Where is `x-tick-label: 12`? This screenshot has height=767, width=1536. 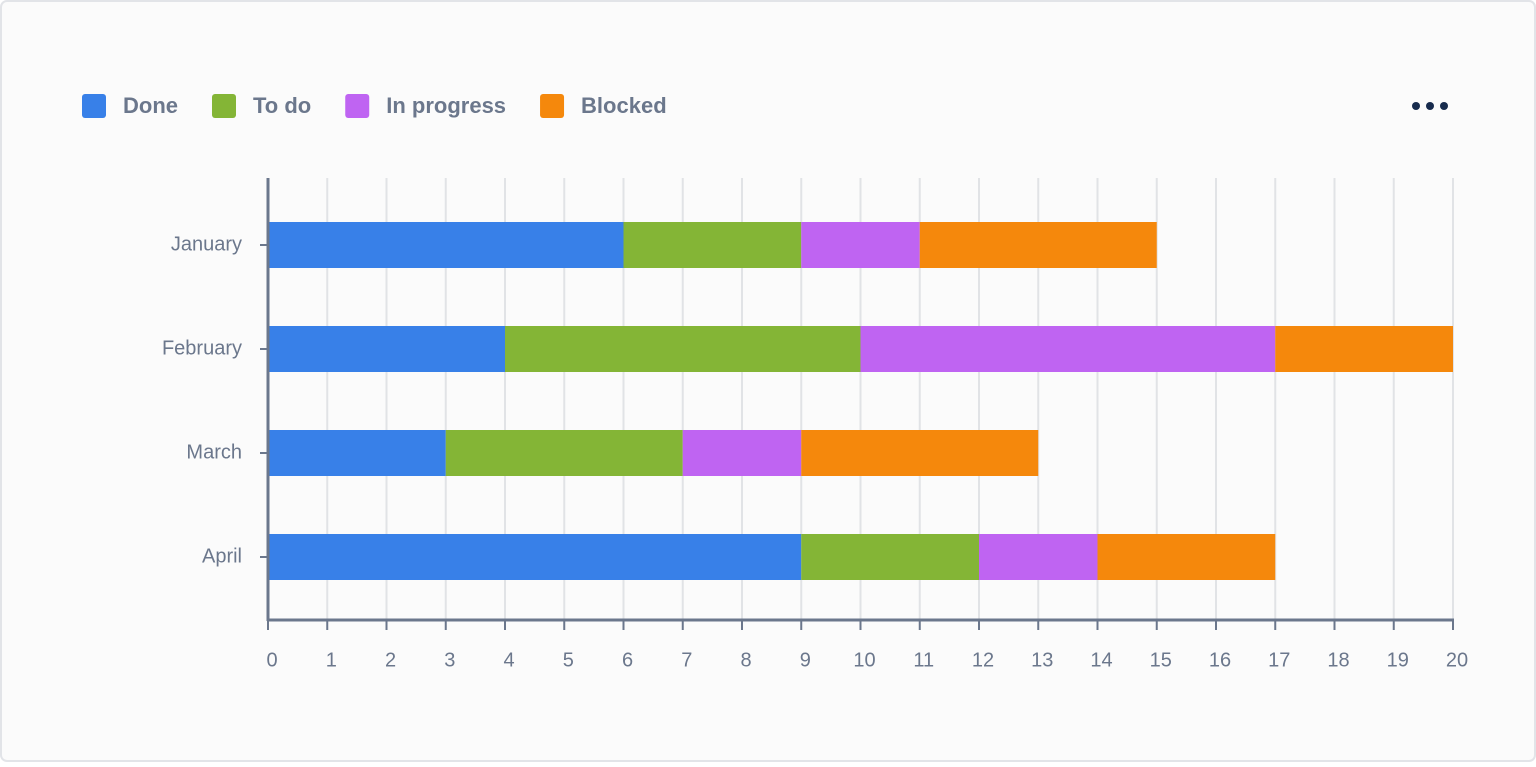
x-tick-label: 12 is located at coordinates (983, 660).